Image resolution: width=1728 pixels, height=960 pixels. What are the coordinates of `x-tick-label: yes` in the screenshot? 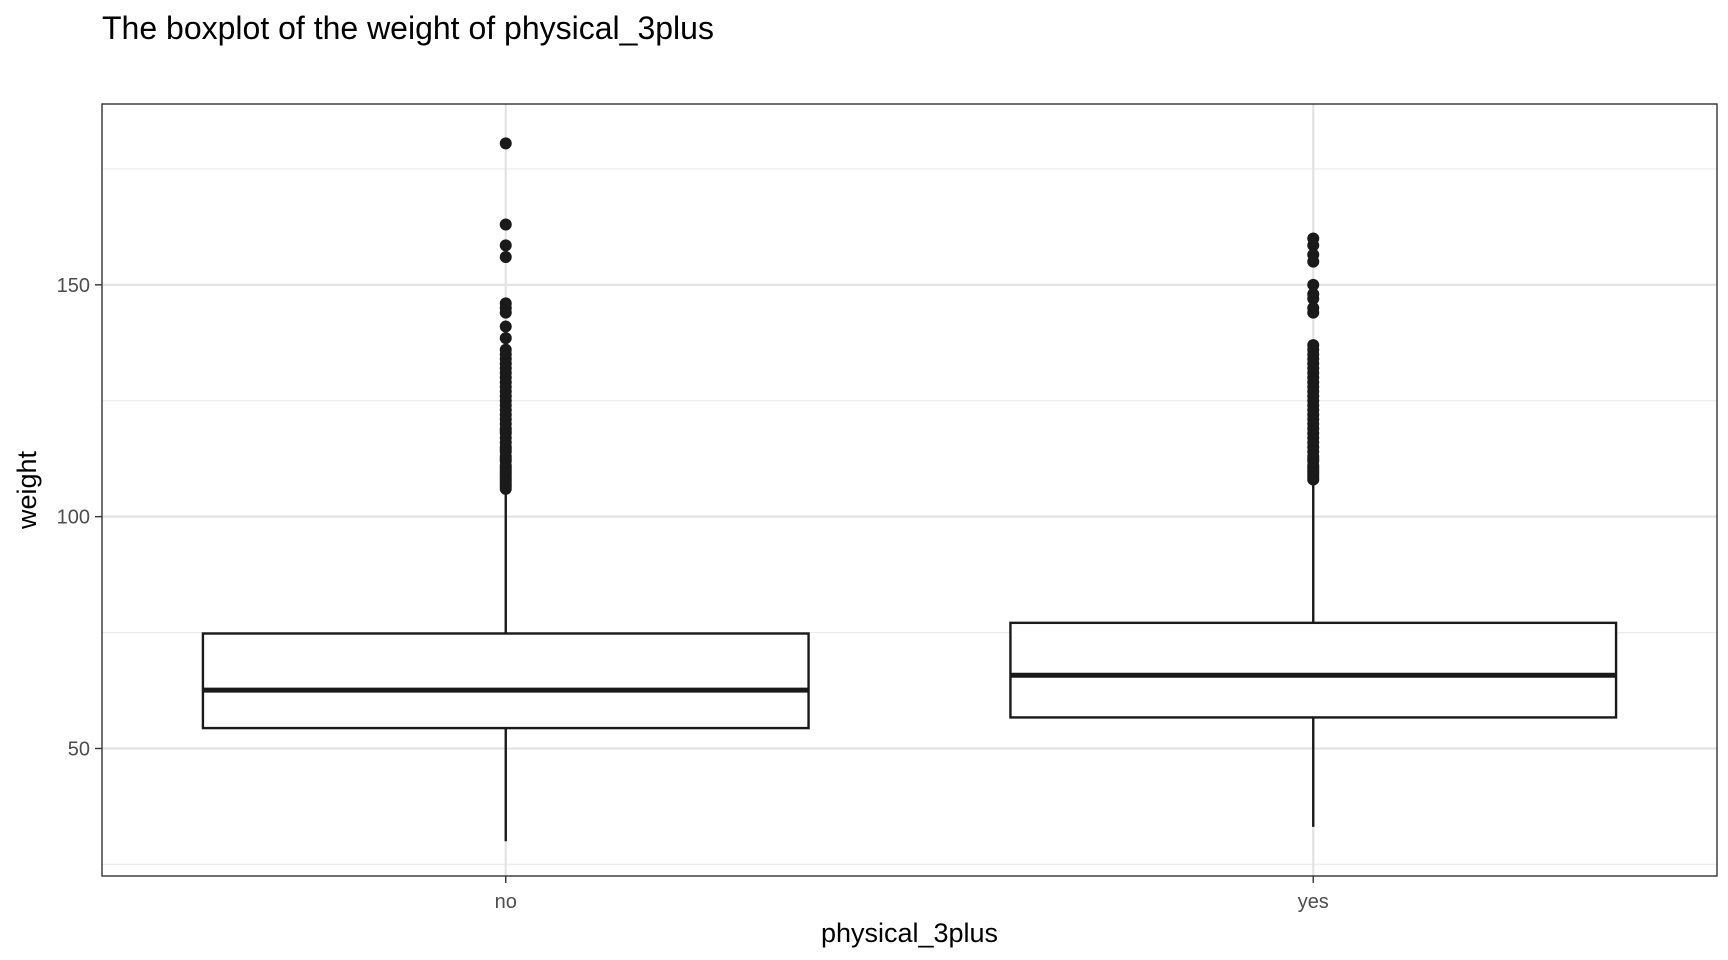 It's located at (1313, 902).